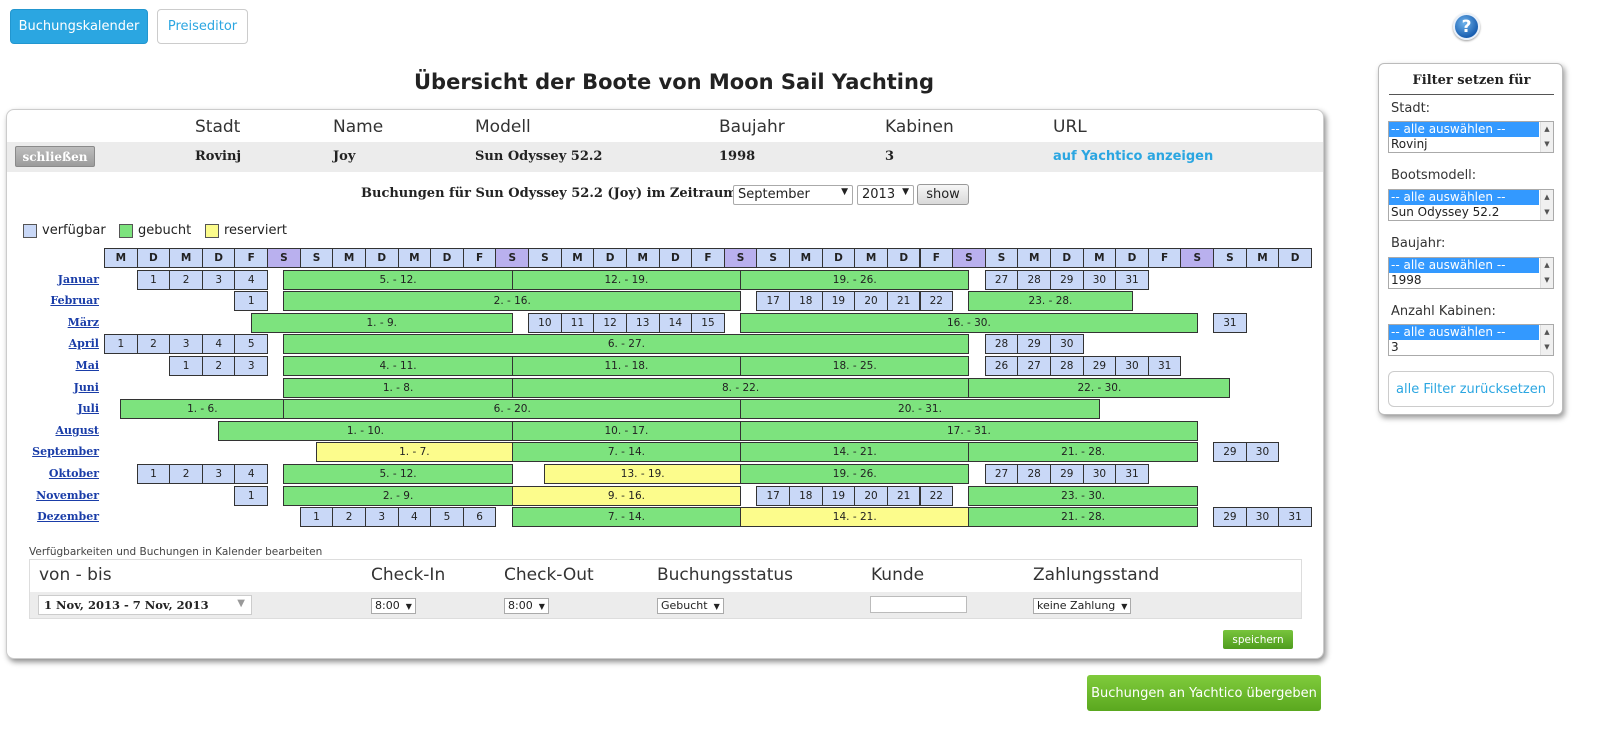 This screenshot has width=1600, height=732. Describe the element at coordinates (626, 365) in the screenshot. I see `booking-block: 11. - 18.` at that location.